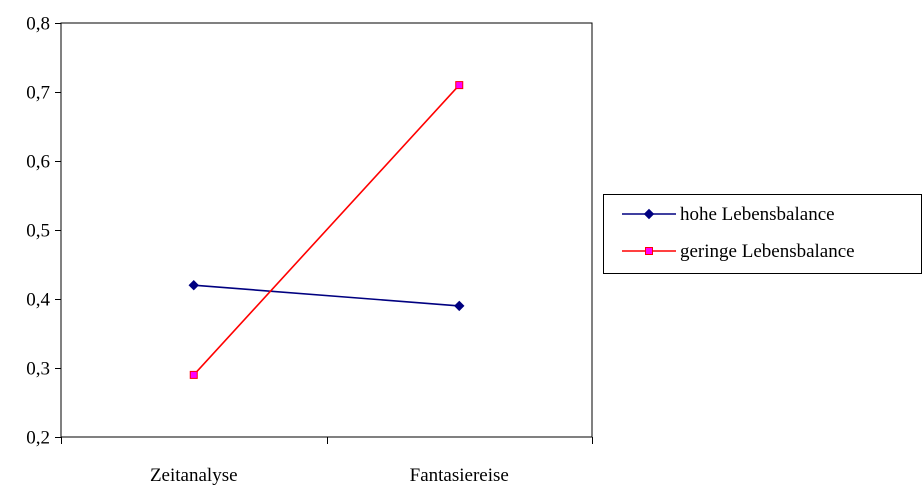 The image size is (923, 491). I want to click on legend-label: hohe Lebensbalance, so click(757, 214).